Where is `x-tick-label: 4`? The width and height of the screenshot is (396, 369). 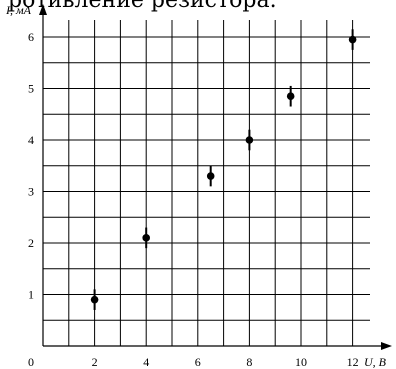 x-tick-label: 4 is located at coordinates (146, 362).